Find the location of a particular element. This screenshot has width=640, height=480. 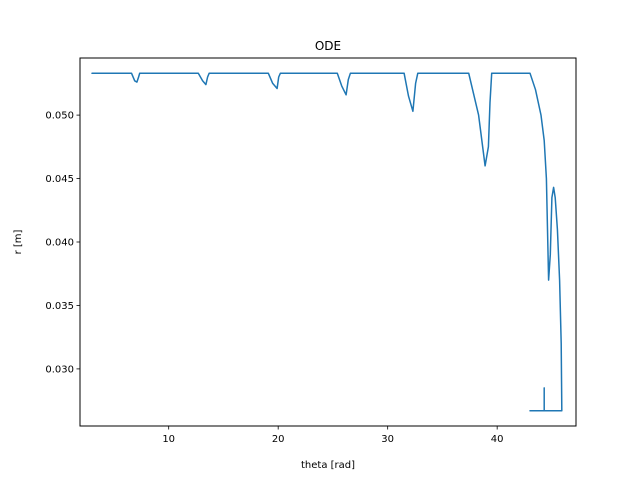

x-axis-label: theta [rad] is located at coordinates (328, 465).